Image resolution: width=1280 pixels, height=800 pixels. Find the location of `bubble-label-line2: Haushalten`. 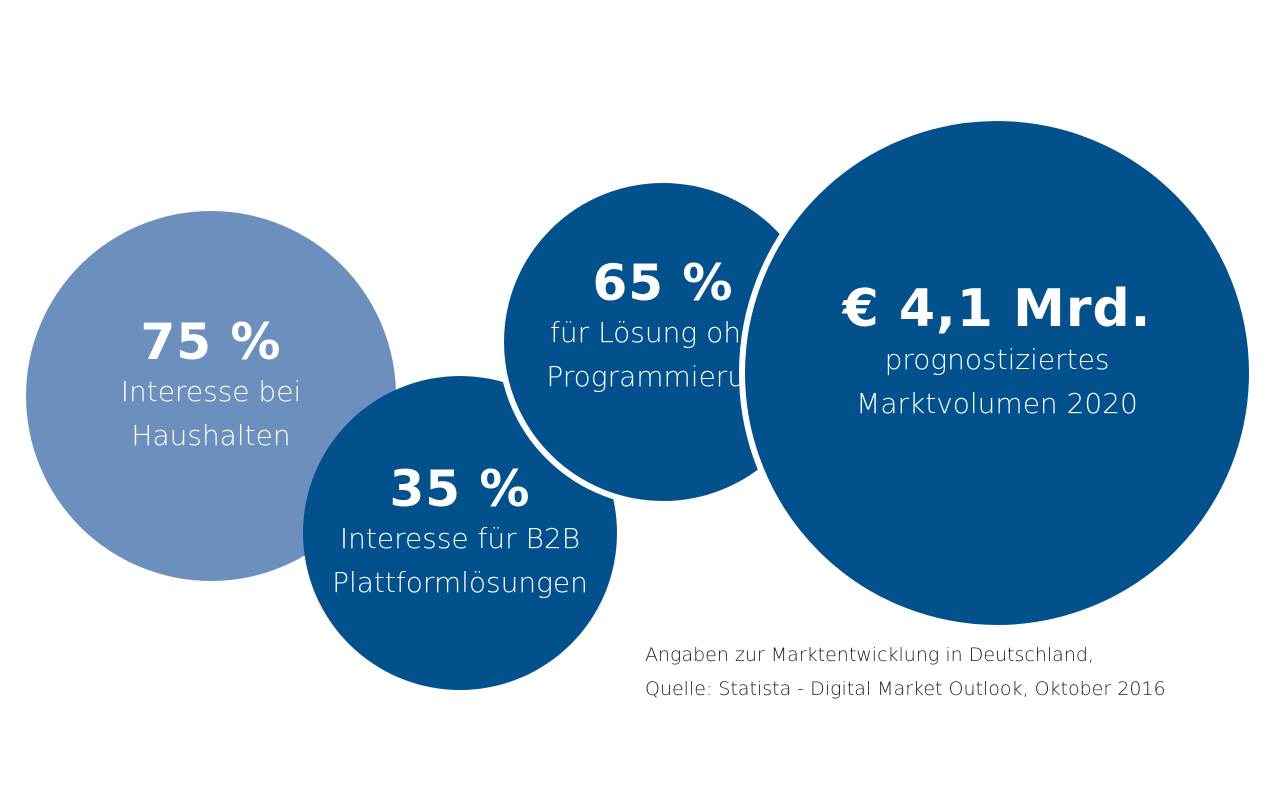

bubble-label-line2: Haushalten is located at coordinates (211, 435).